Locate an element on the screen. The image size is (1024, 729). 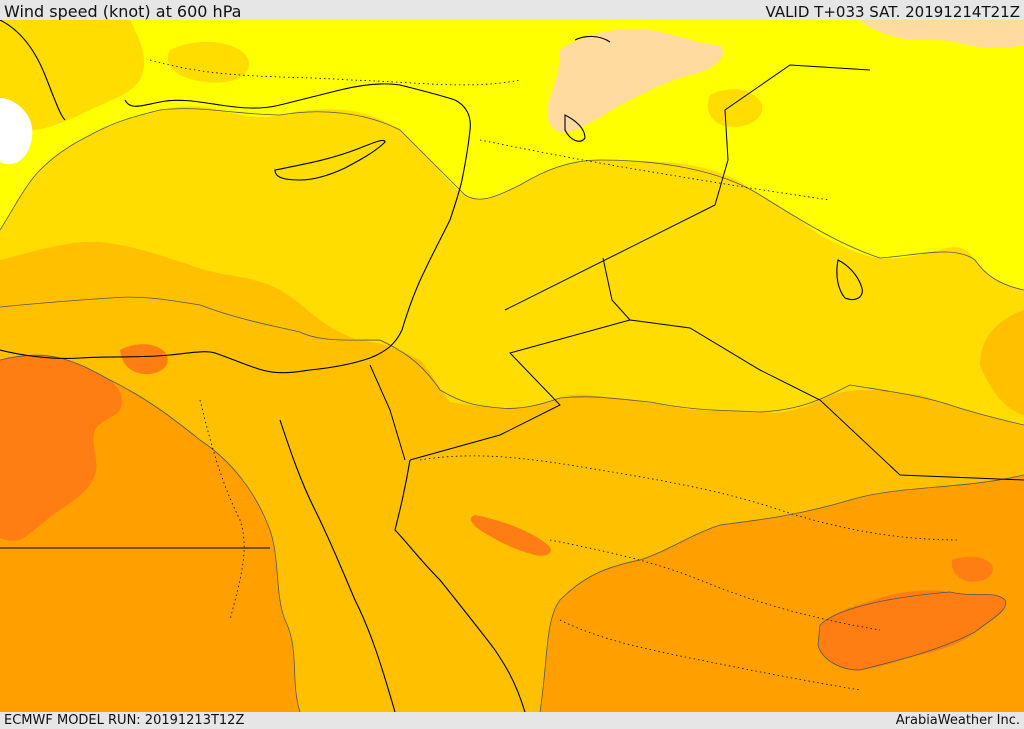
dark-orange-saudi-small is located at coordinates (972, 569).